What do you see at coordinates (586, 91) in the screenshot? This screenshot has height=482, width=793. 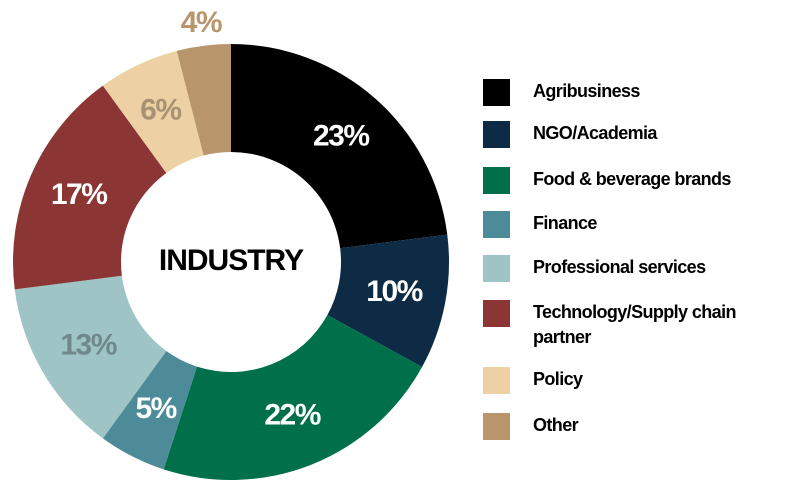 I see `legend-label: Agribusiness` at bounding box center [586, 91].